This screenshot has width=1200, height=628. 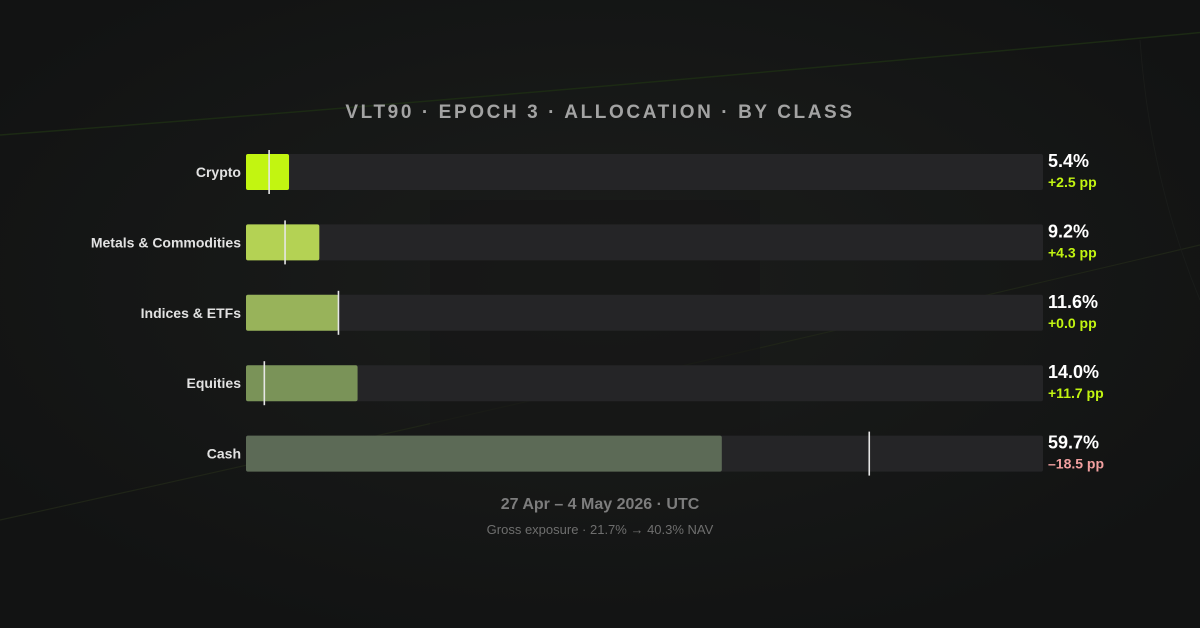 I want to click on category-label: Indices & ETFs, so click(x=191, y=313).